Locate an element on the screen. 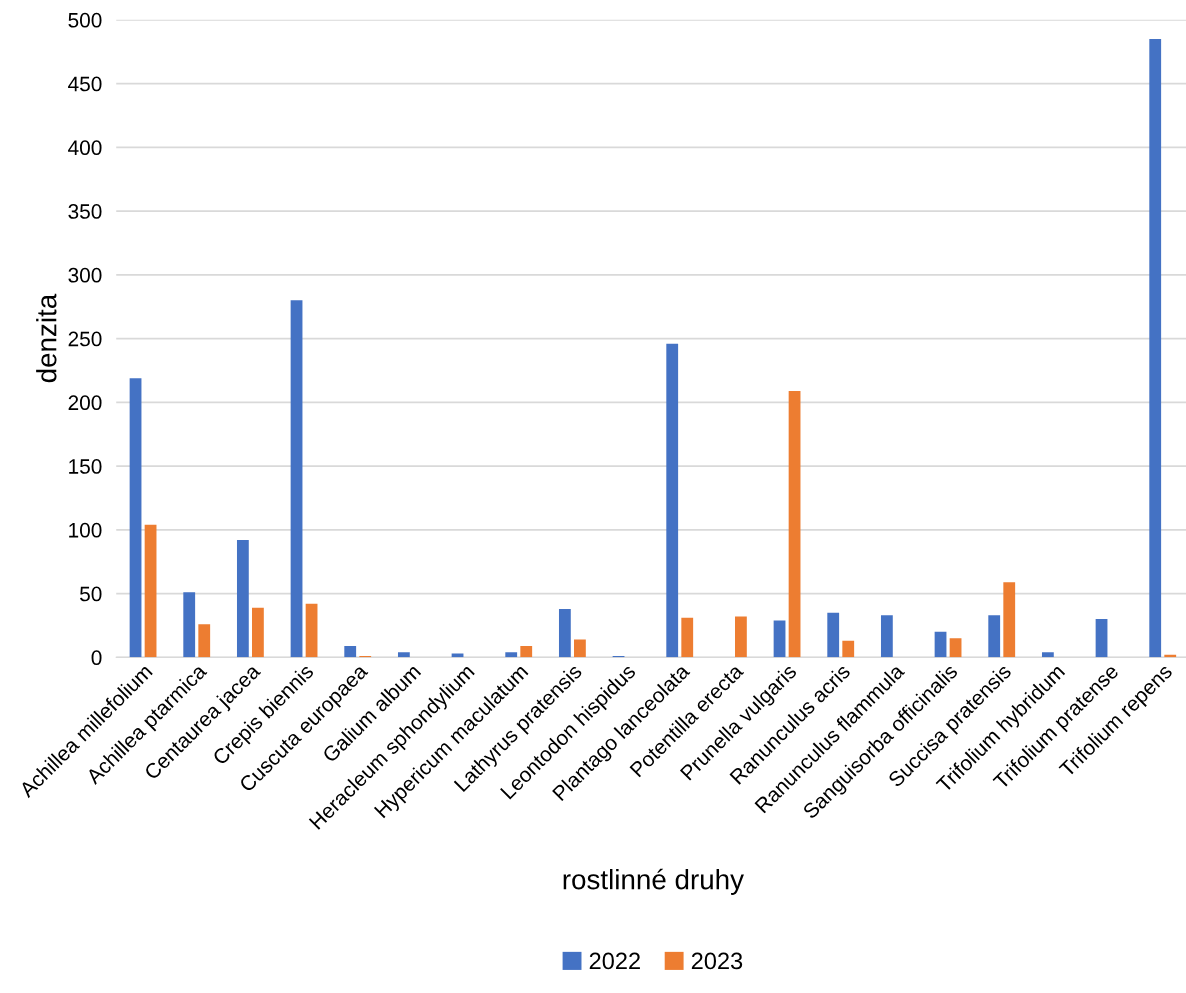 The width and height of the screenshot is (1186, 993). y-tick-label: 400 is located at coordinates (85, 148).